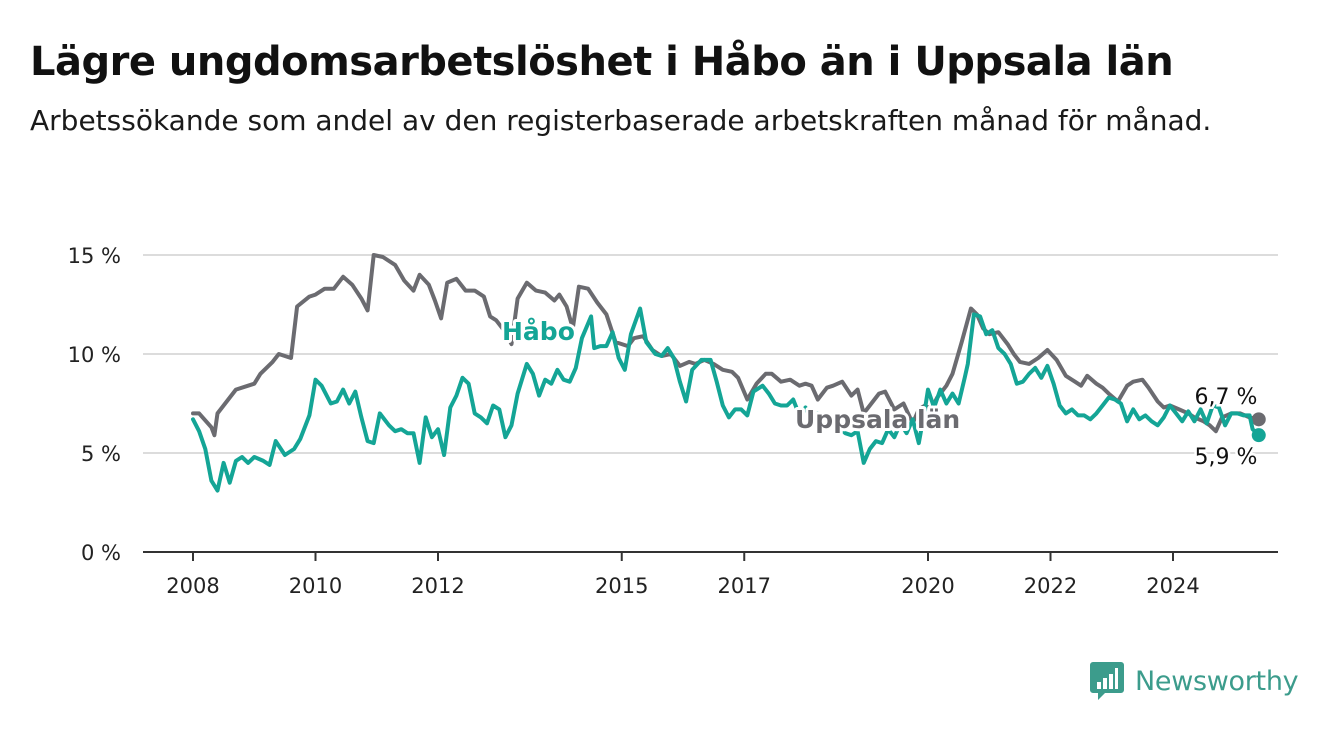 The height and width of the screenshot is (734, 1340). What do you see at coordinates (94, 355) in the screenshot?
I see `y-tick-label: 10 %` at bounding box center [94, 355].